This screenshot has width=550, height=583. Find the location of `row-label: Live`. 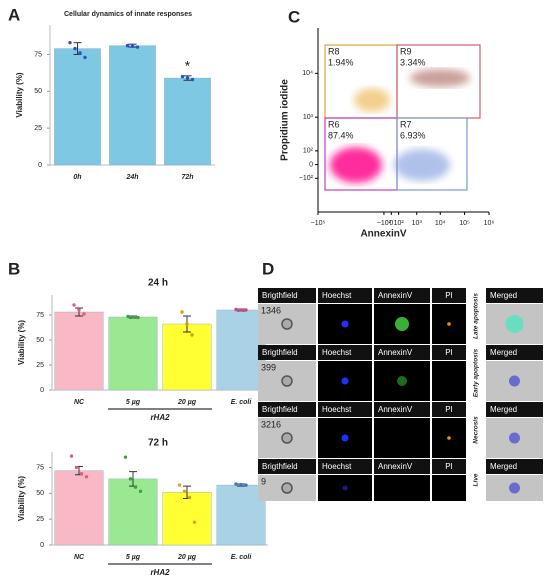

row-label: Live is located at coordinates (476, 479).